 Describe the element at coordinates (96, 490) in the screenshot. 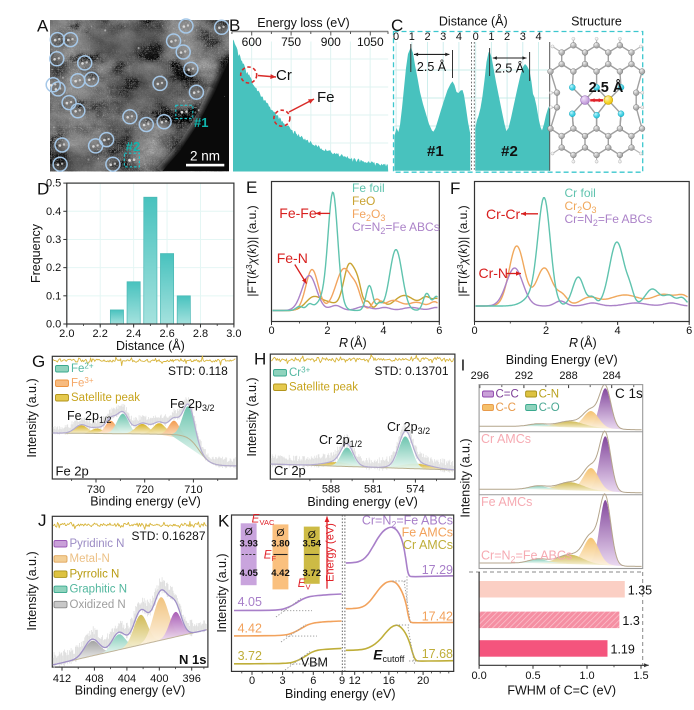

I see `svg-text: 730` at that location.